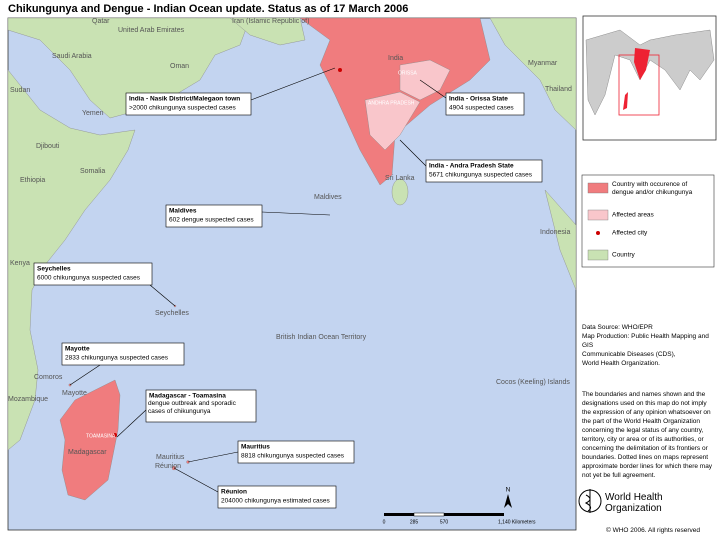 Image resolution: width=720 pixels, height=540 pixels. What do you see at coordinates (395, 58) in the screenshot?
I see `map-label: India` at bounding box center [395, 58].